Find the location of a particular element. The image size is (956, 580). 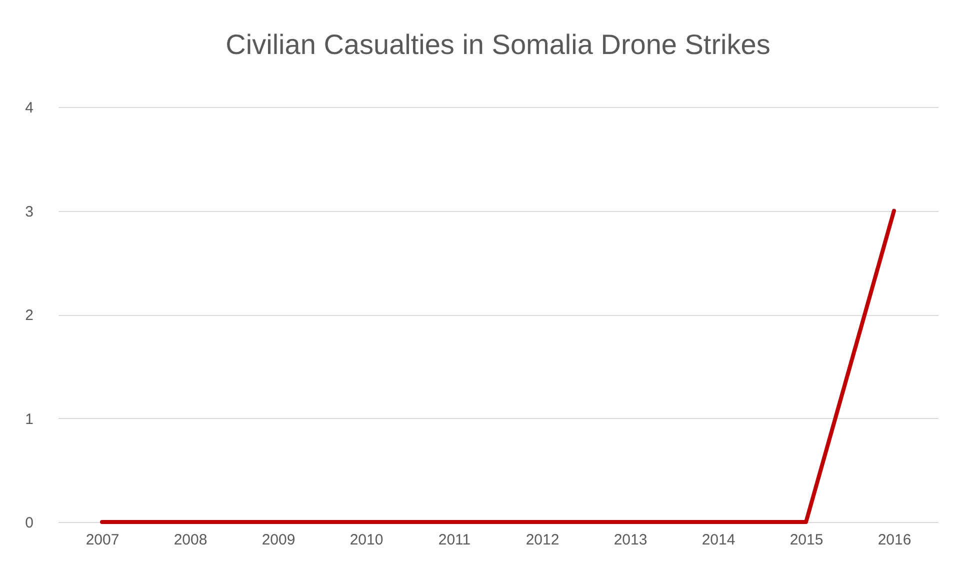

x-tick-label: 2011 is located at coordinates (454, 540).